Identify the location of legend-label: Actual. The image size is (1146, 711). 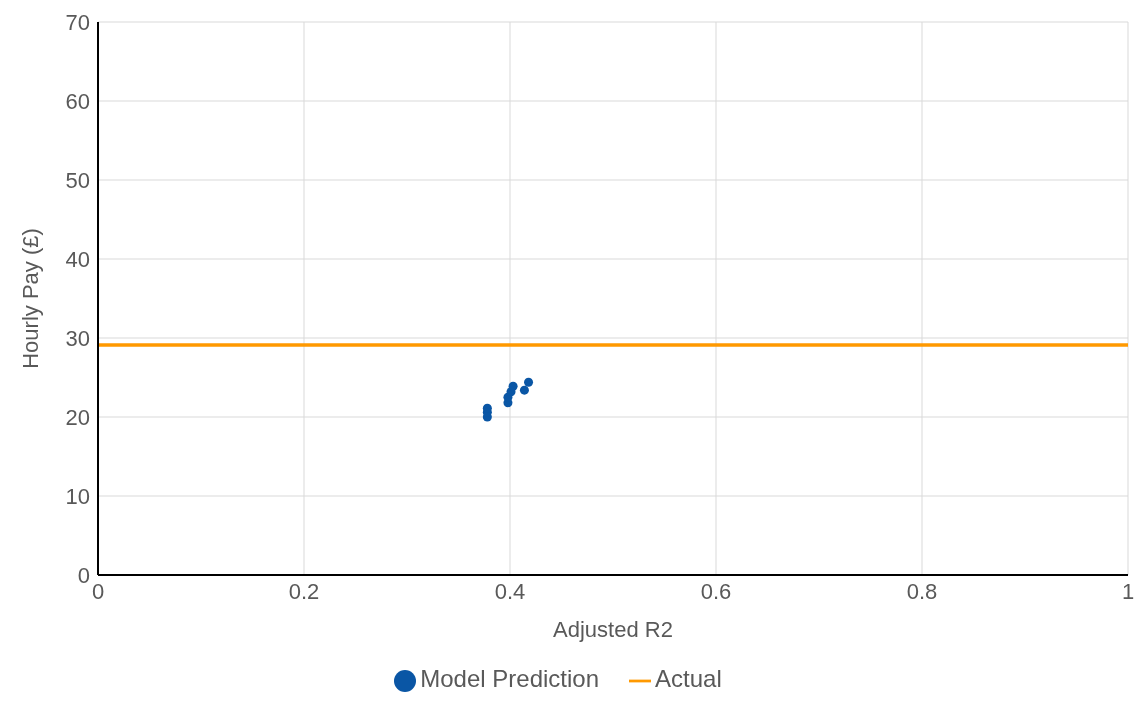
(688, 678).